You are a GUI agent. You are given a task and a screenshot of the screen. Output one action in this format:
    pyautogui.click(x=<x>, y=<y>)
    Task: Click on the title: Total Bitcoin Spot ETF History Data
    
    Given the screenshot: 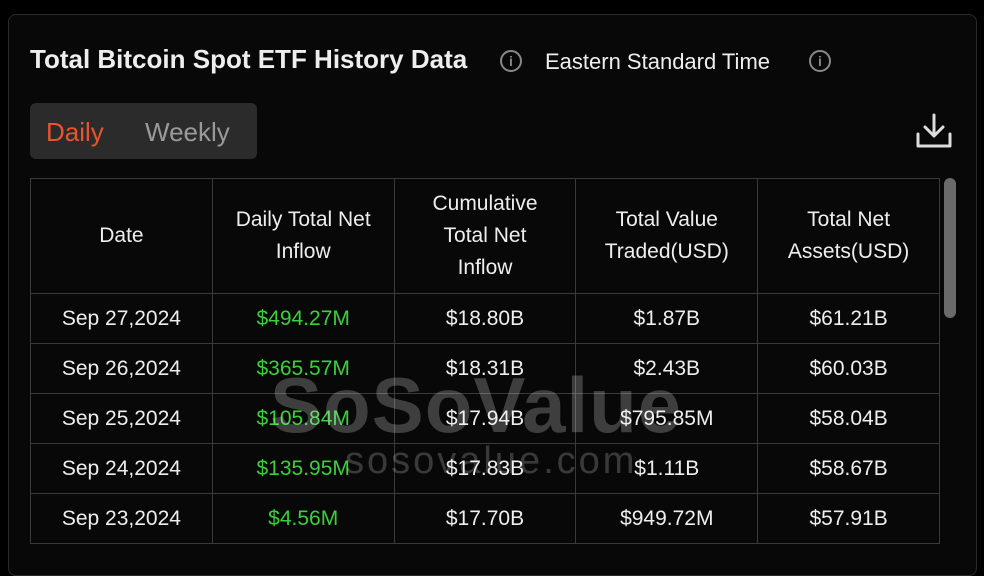 What is the action you would take?
    pyautogui.click(x=249, y=59)
    